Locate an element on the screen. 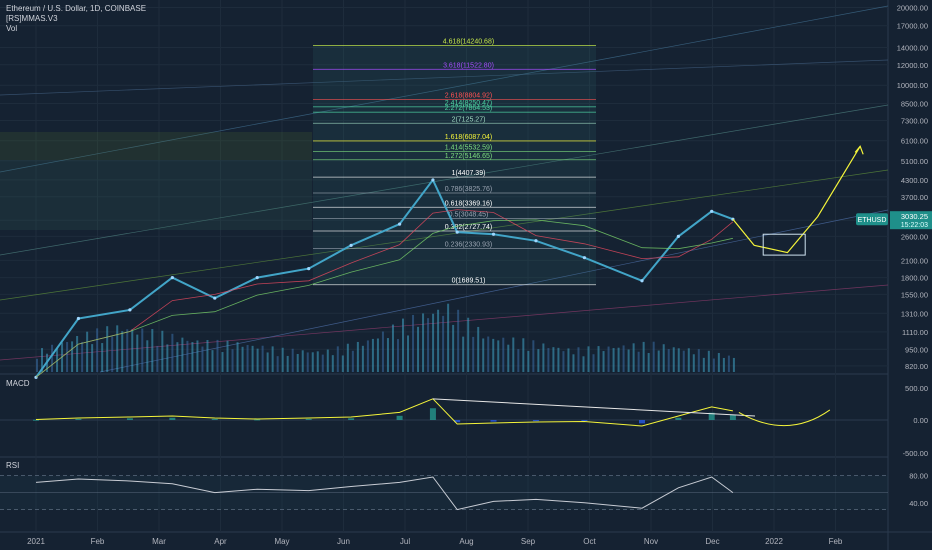  fib-level-label: 2(7125.27) is located at coordinates (469, 119).